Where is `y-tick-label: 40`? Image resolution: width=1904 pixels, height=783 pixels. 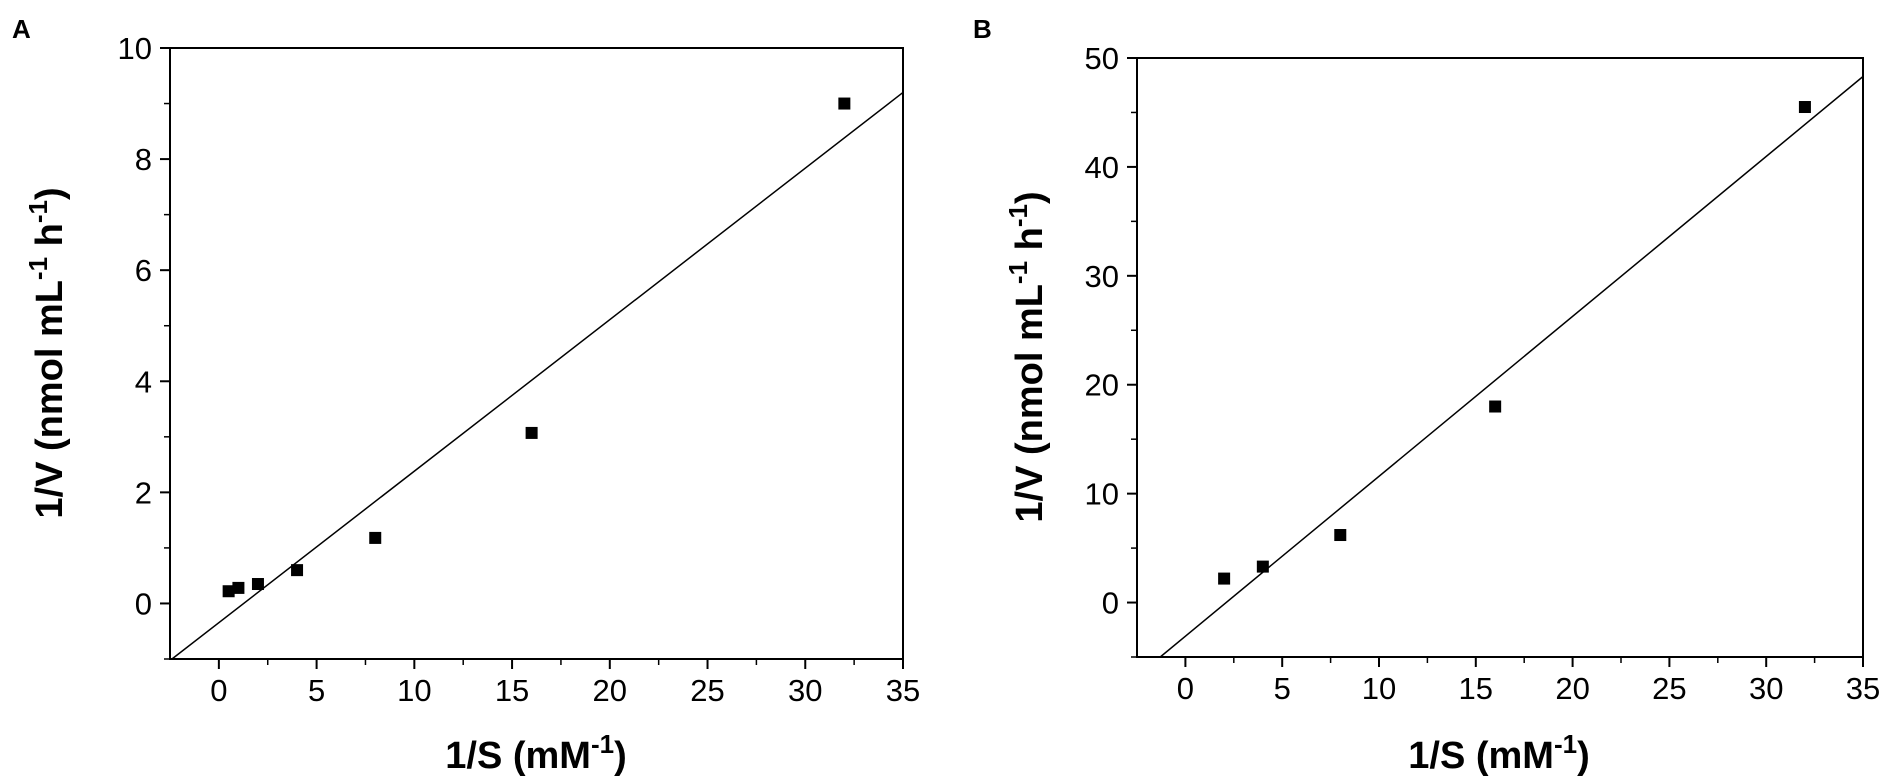 y-tick-label: 40 is located at coordinates (1102, 167).